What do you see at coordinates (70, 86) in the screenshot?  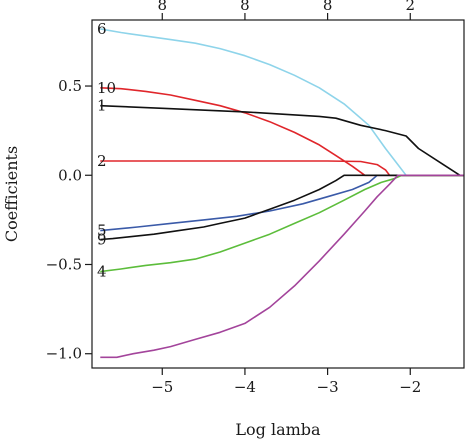 I see `y-tick-label: 0.5` at bounding box center [70, 86].